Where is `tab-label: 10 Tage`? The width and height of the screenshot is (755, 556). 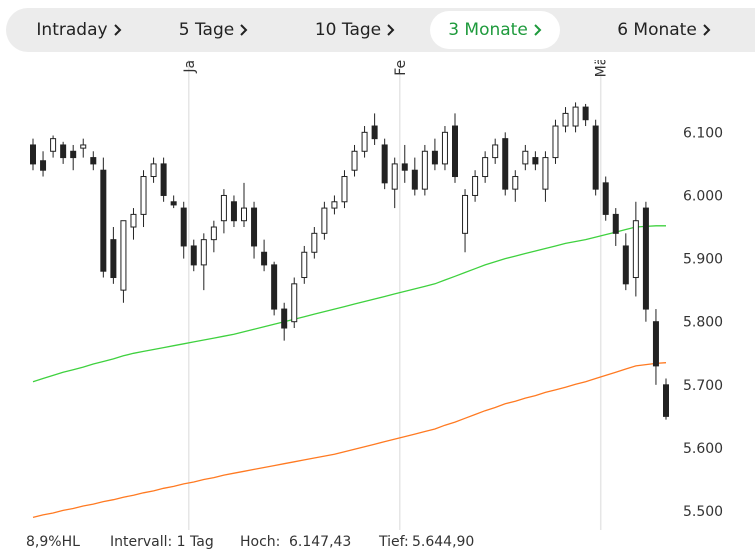
tab-label: 10 Tage is located at coordinates (348, 30).